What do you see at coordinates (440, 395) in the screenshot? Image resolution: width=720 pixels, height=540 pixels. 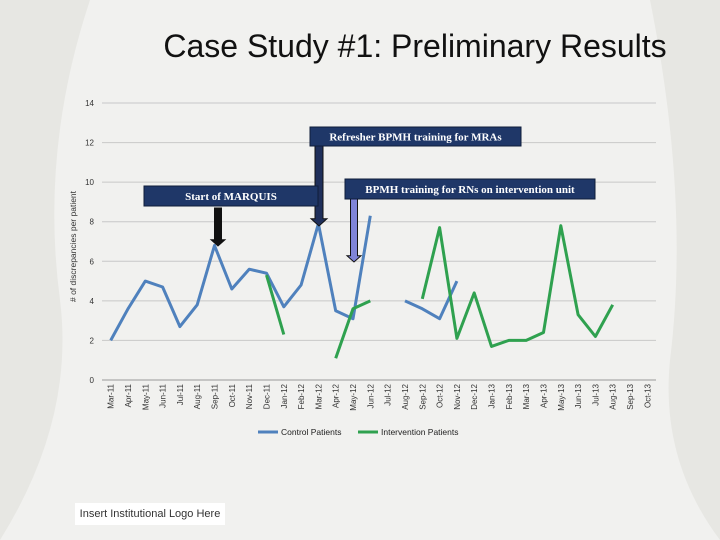 I see `x-tick-label: Oct-12` at bounding box center [440, 395].